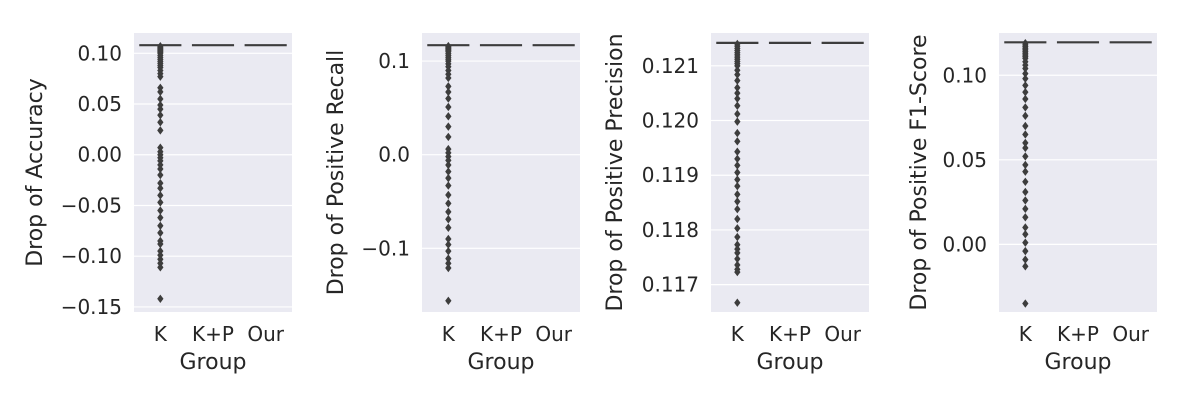 The width and height of the screenshot is (1200, 404). Describe the element at coordinates (336, 173) in the screenshot. I see `y-axis-label: Drop of Positive Recall` at that location.